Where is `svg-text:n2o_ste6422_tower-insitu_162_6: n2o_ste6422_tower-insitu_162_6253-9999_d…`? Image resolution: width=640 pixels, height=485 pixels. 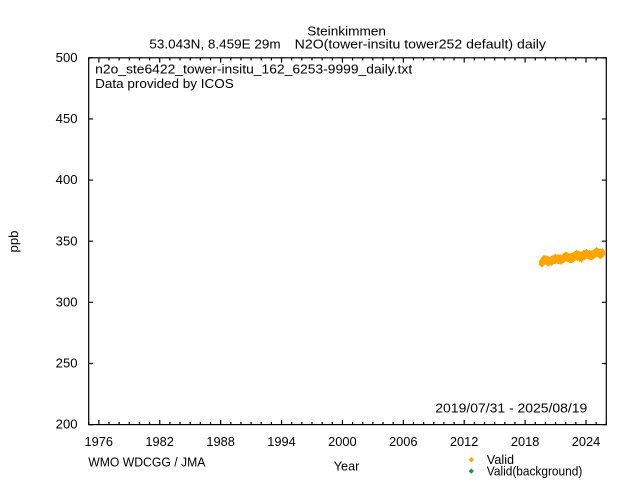
svg-text:n2o_ste6422_tower-insitu_162_6: n2o_ste6422_tower-insitu_162_6253-9999_d… is located at coordinates (254, 70).